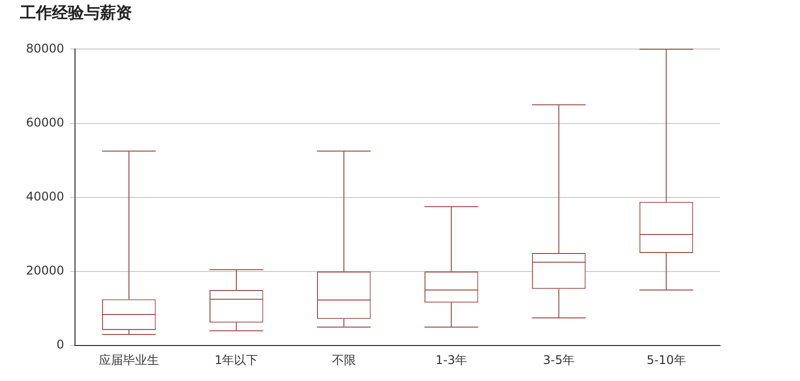  What do you see at coordinates (452, 359) in the screenshot?
I see `x-tick-label: 1-3年` at bounding box center [452, 359].